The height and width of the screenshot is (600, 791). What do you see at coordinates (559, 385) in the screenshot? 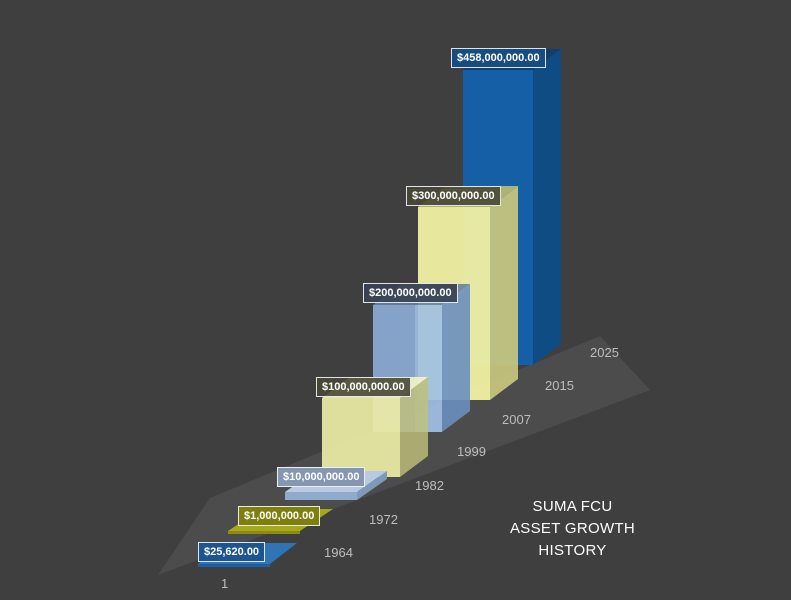
I see `axis-label-2015: 2015` at bounding box center [559, 385].